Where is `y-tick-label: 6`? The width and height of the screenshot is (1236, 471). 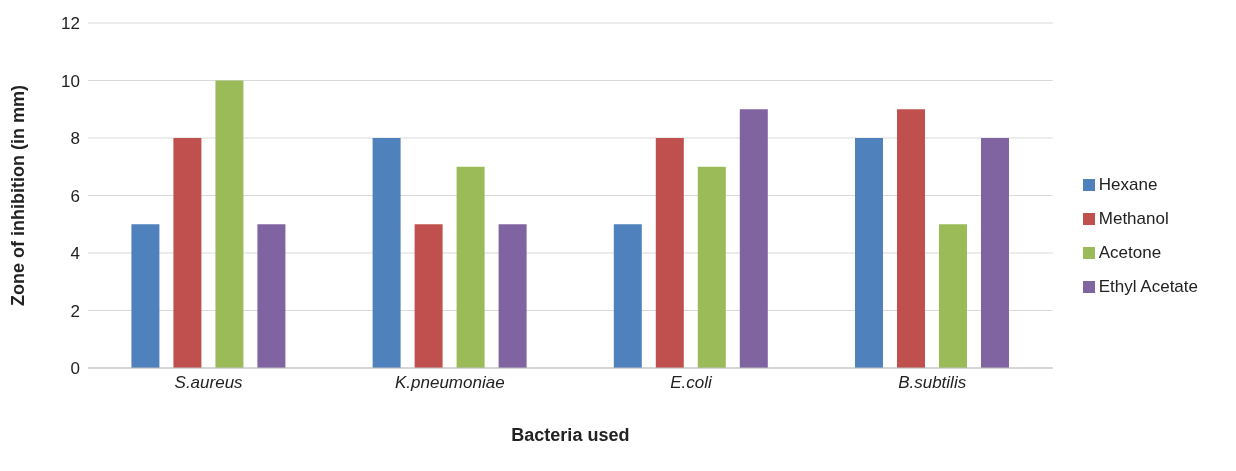
y-tick-label: 6 is located at coordinates (75, 196).